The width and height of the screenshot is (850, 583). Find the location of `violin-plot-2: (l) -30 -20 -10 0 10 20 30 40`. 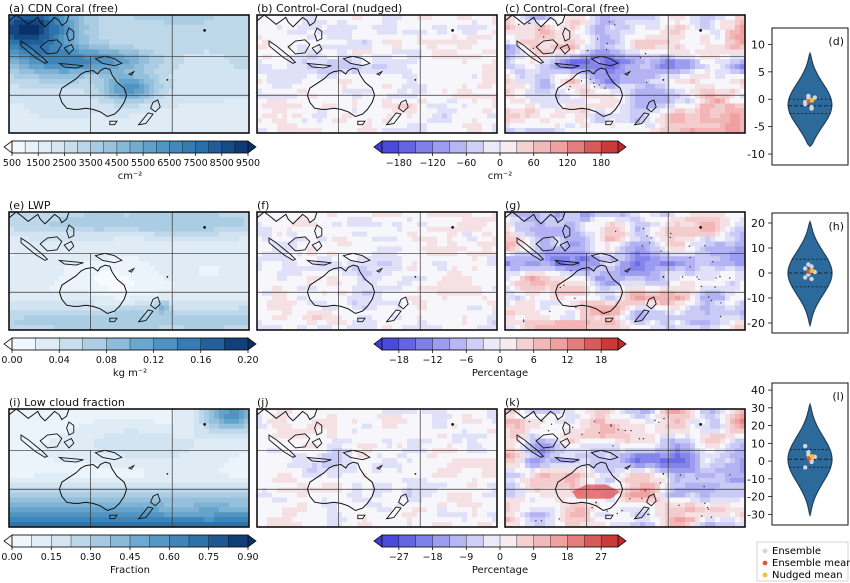

violin-plot-2: (l) -30 -20 -10 0 10 20 30 40 is located at coordinates (798, 454).